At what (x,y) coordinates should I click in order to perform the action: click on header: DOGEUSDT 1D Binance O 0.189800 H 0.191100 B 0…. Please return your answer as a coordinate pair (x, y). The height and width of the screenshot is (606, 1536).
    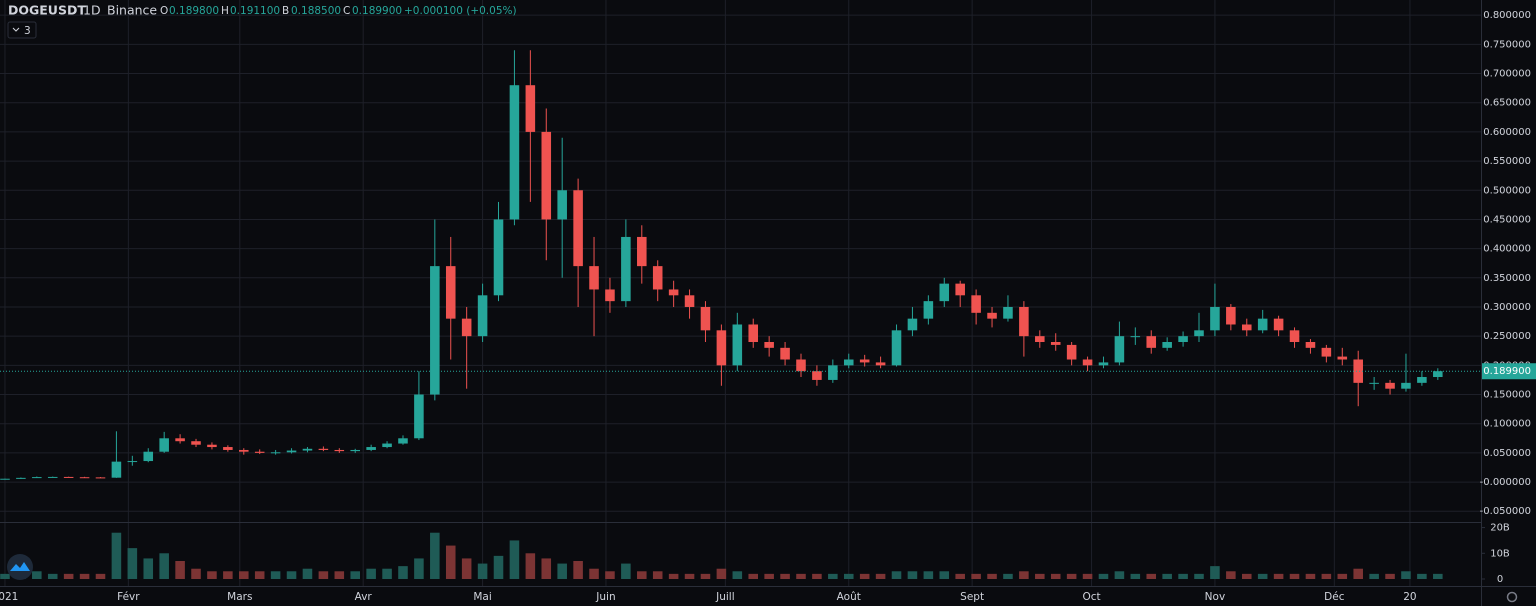
    Looking at the image, I should click on (262, 21).